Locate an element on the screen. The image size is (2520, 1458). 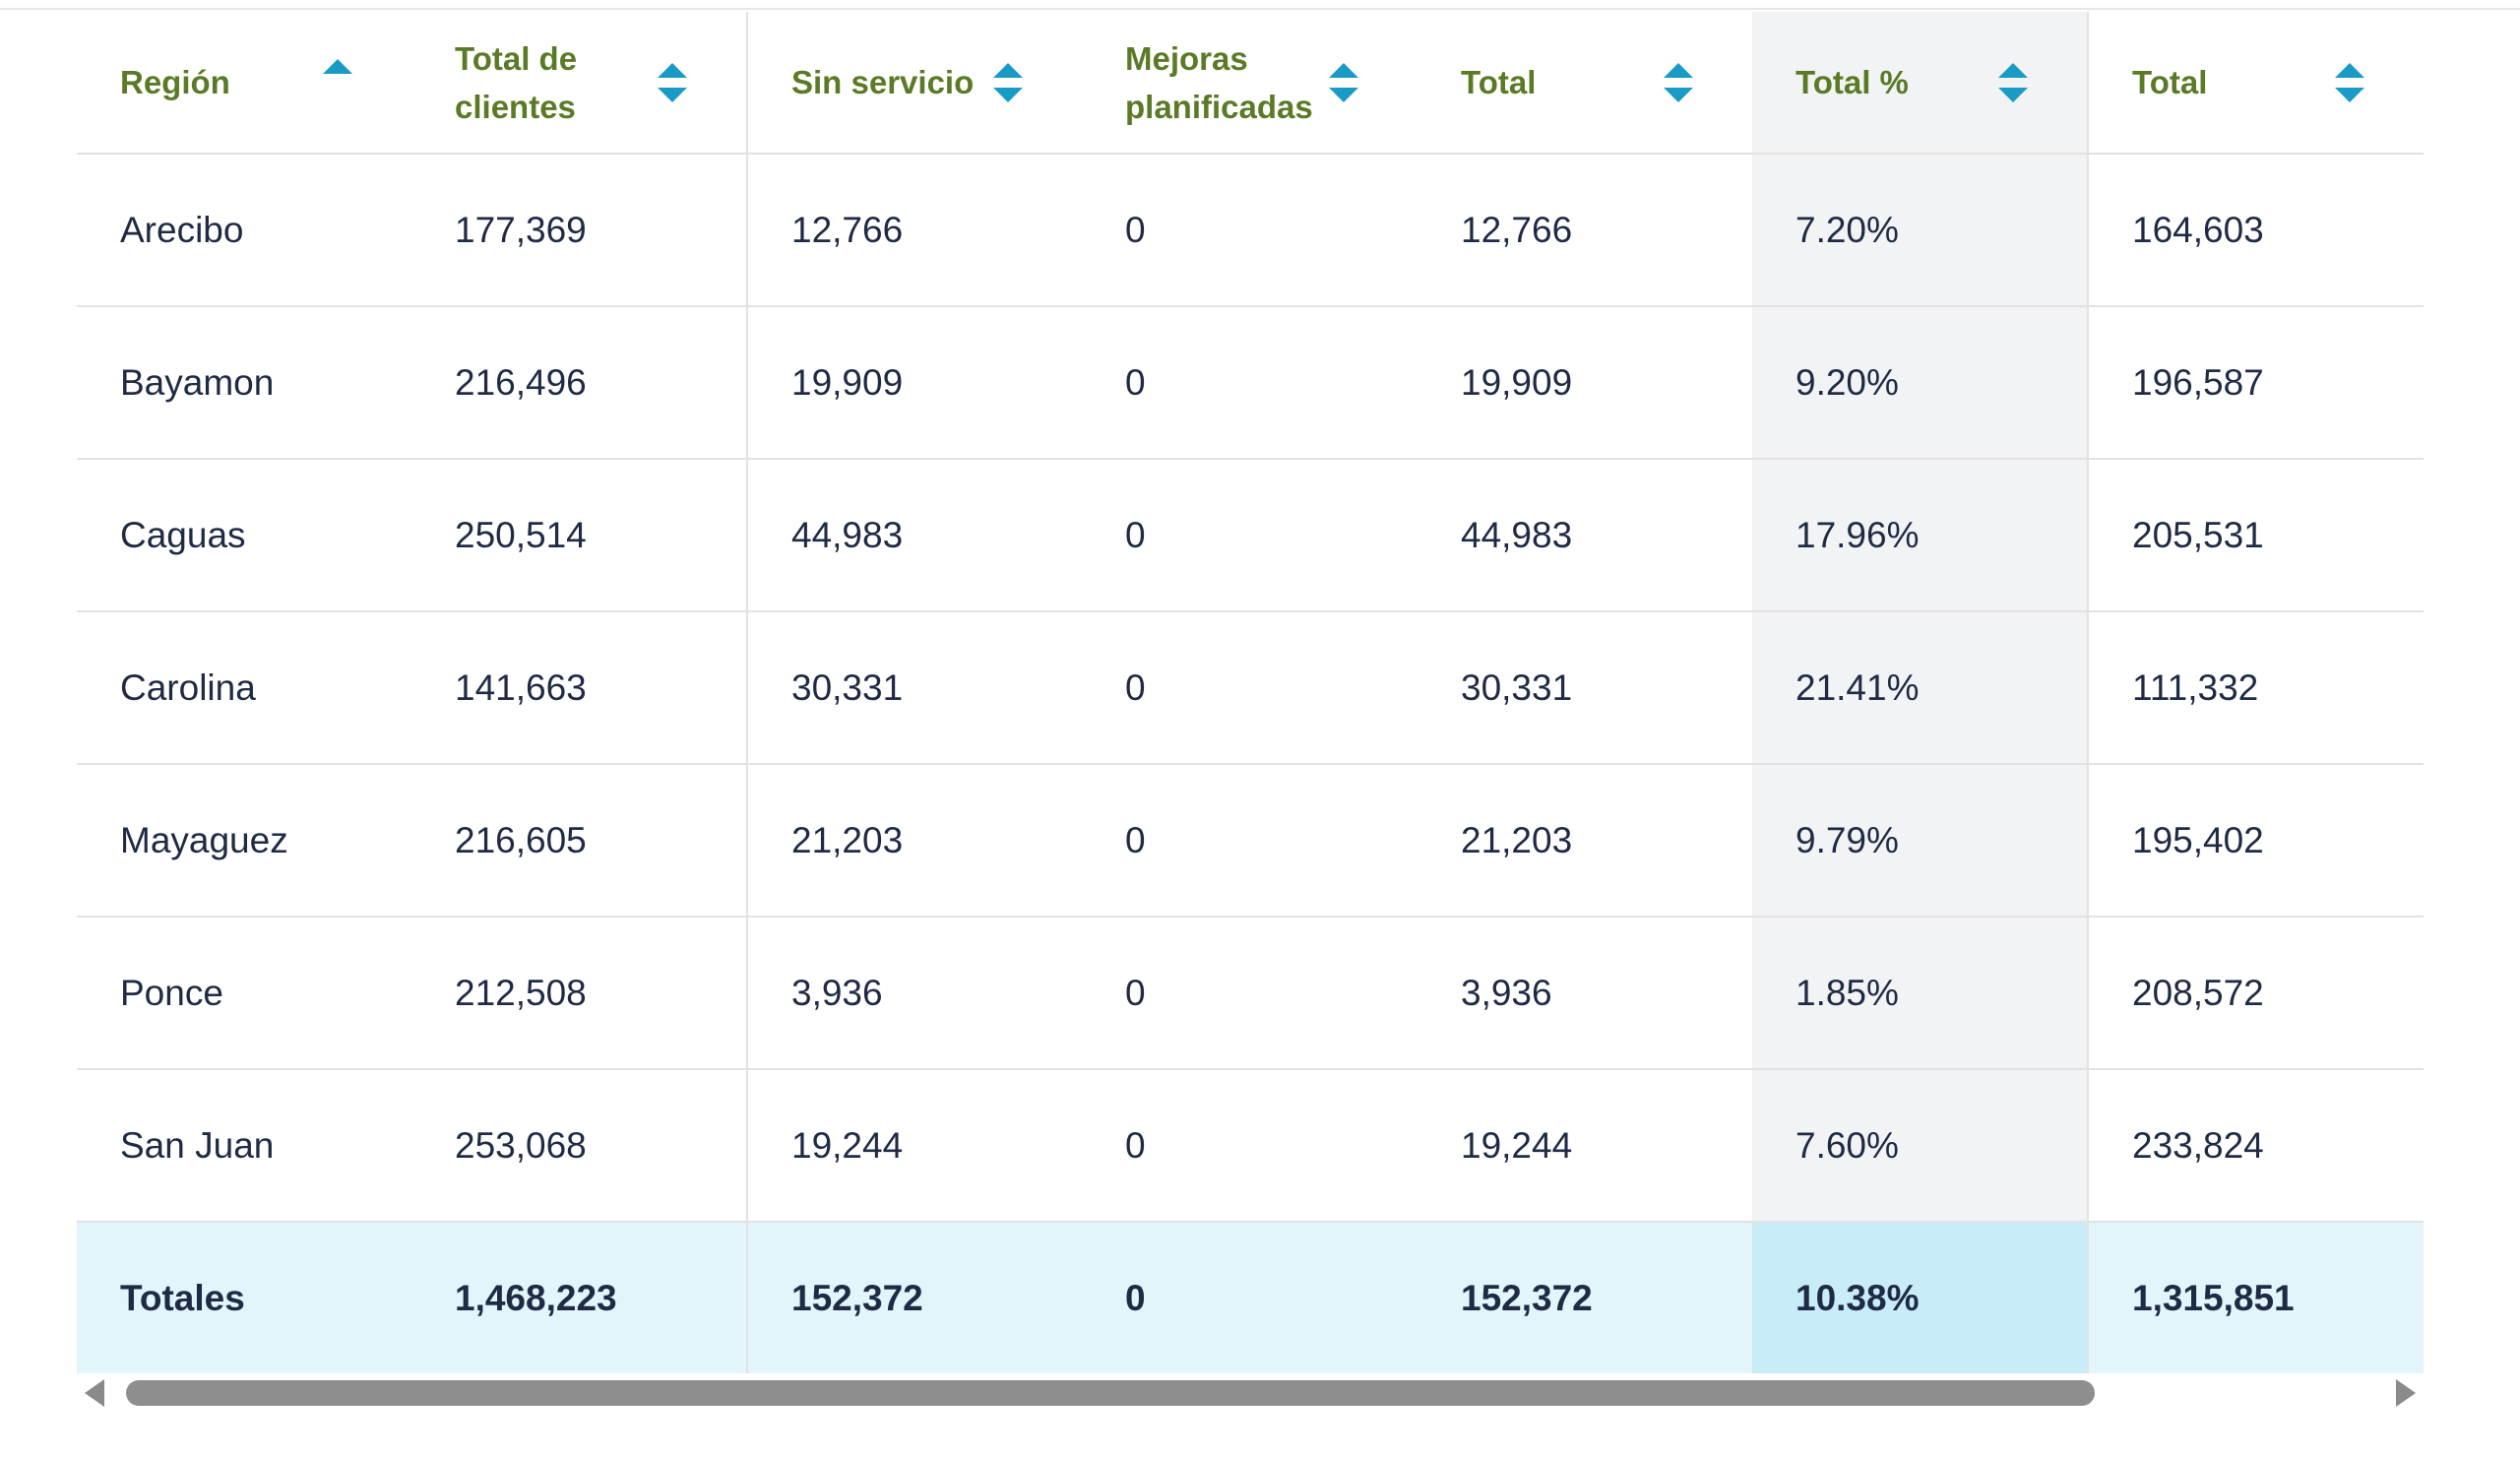
table-row: Bayamon 216,496 19,909 0 19,909 9.20% 196,587 is located at coordinates (1250, 383).